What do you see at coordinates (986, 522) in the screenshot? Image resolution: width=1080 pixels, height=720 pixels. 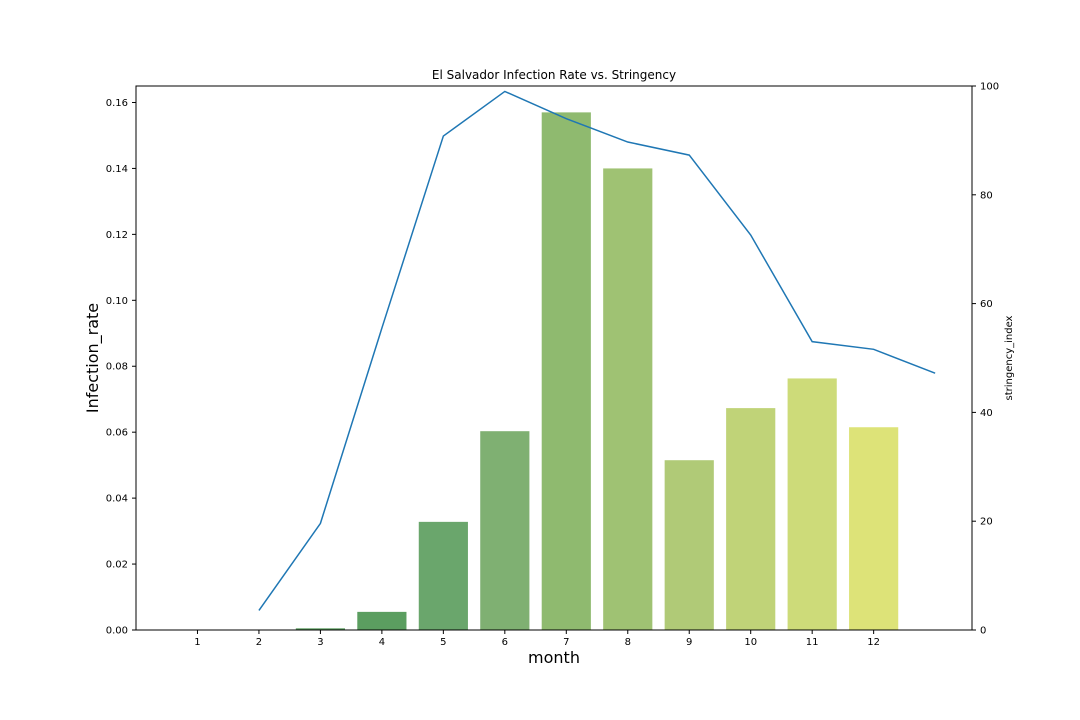 I see `y2-tick-label: 20` at bounding box center [986, 522].